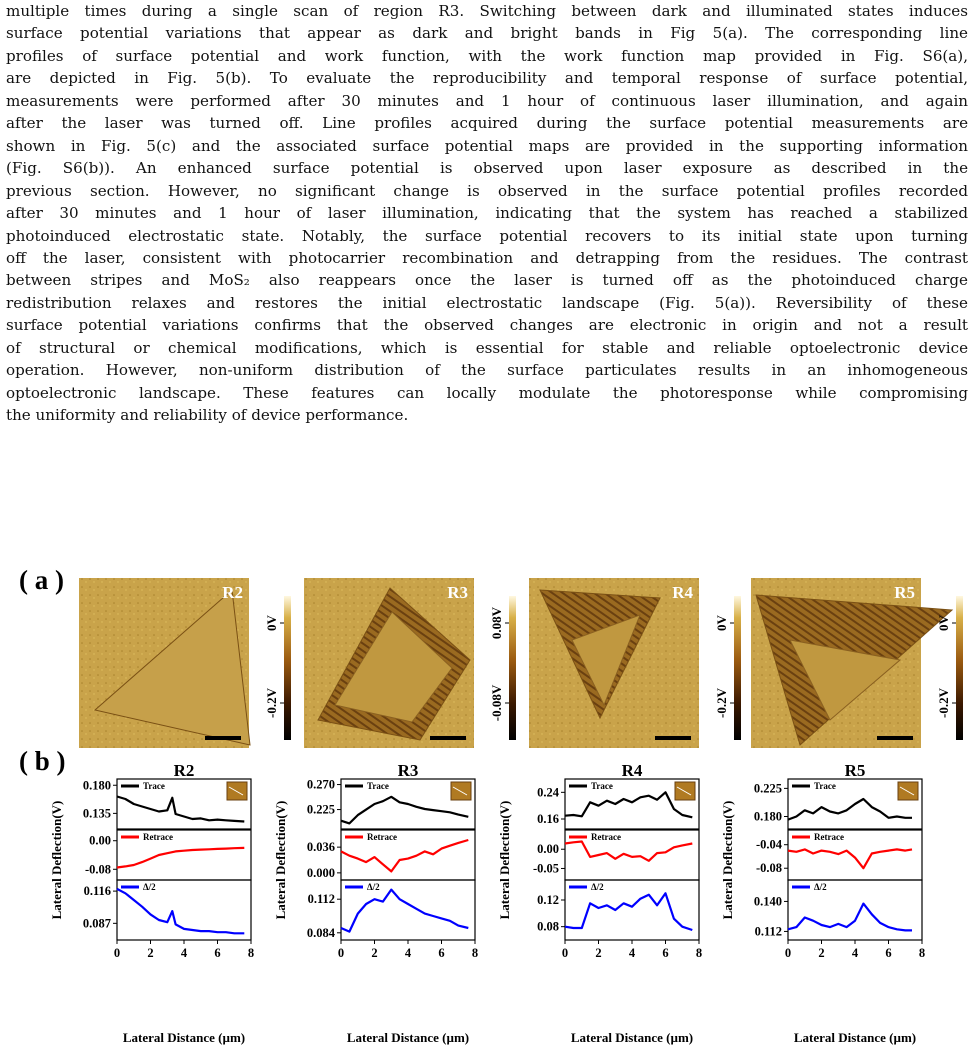 This screenshot has height=1047, width=977. I want to click on y-tick-label: 0.270, so click(321, 785).